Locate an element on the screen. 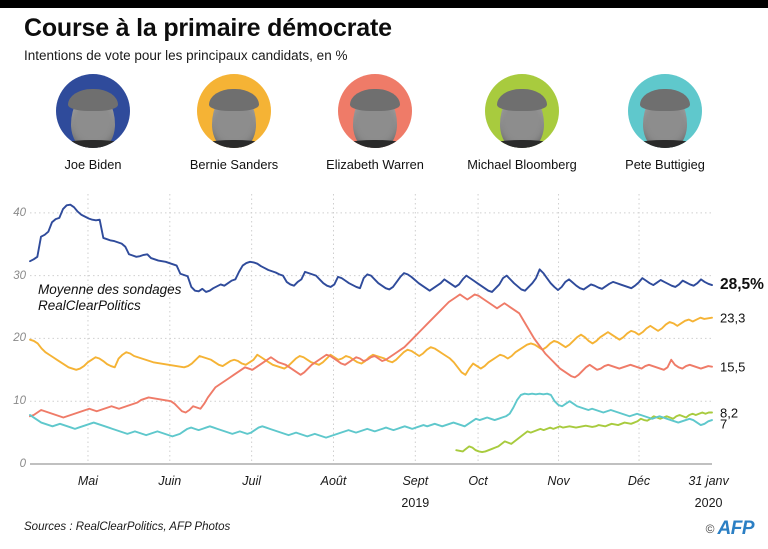  x-axis-tick-label: Mai is located at coordinates (88, 481).